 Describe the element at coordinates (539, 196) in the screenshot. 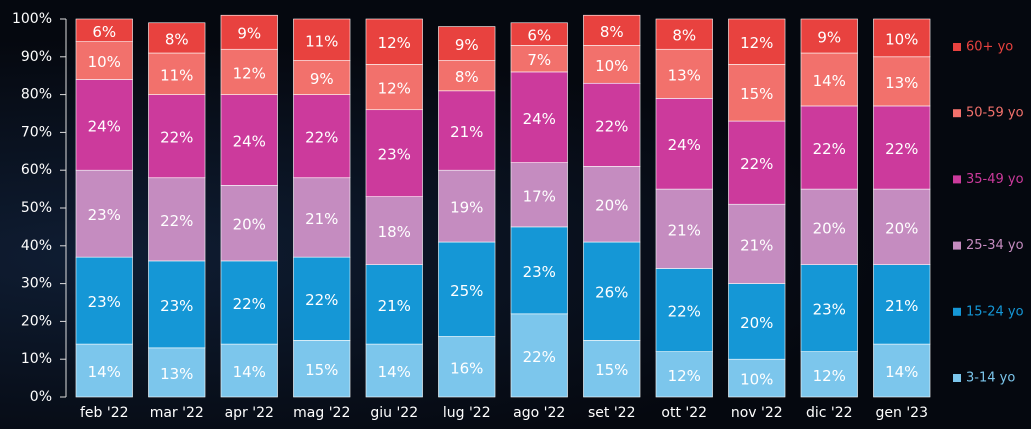

I see `data-label: 17%` at that location.